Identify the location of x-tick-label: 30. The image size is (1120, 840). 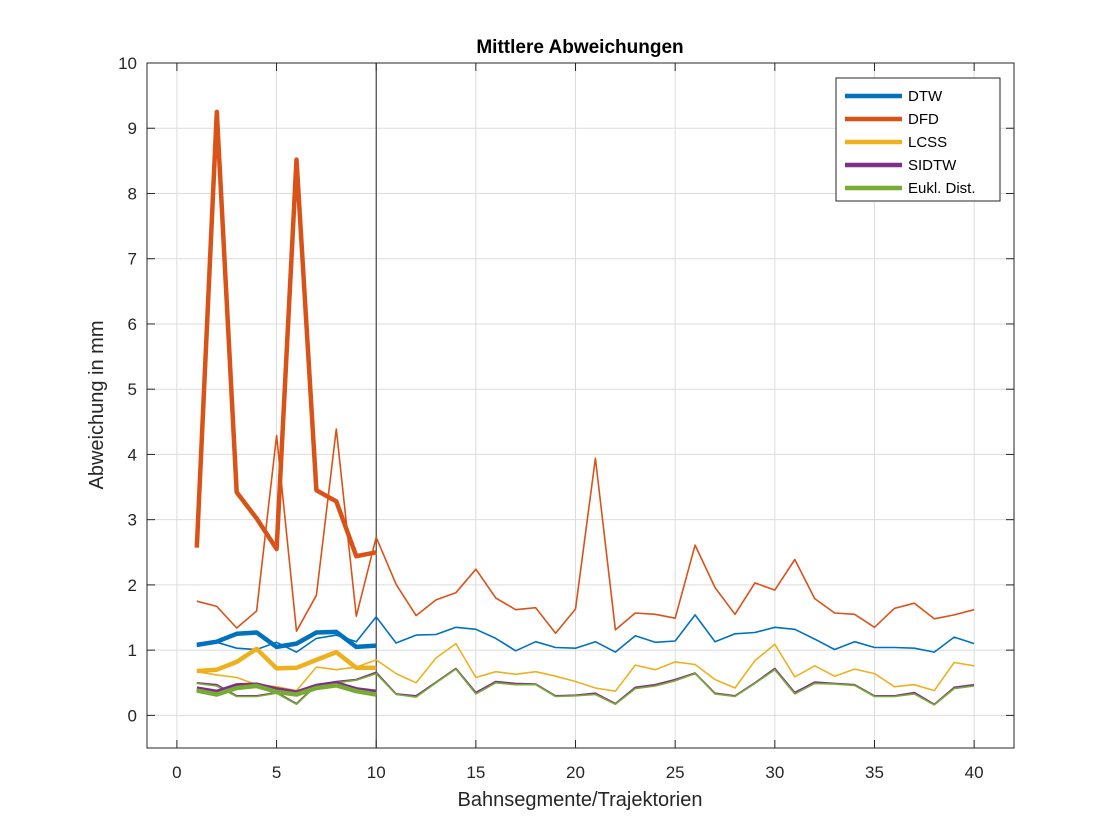
(774, 772).